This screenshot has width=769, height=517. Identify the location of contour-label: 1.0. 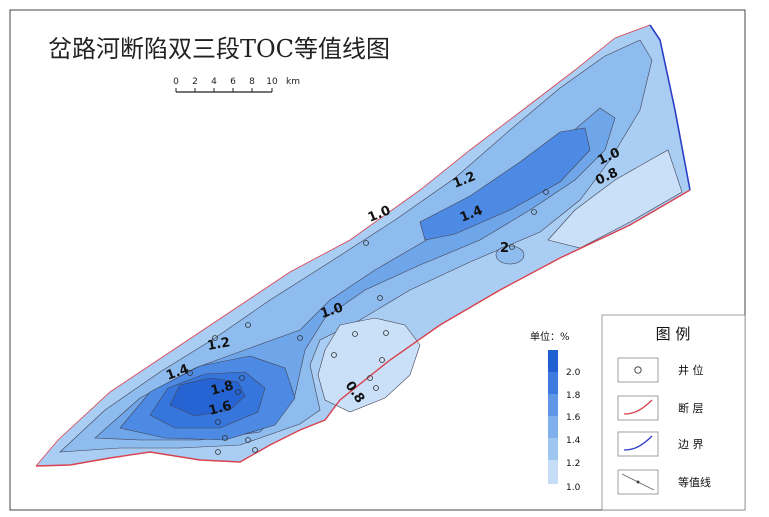
(332, 310).